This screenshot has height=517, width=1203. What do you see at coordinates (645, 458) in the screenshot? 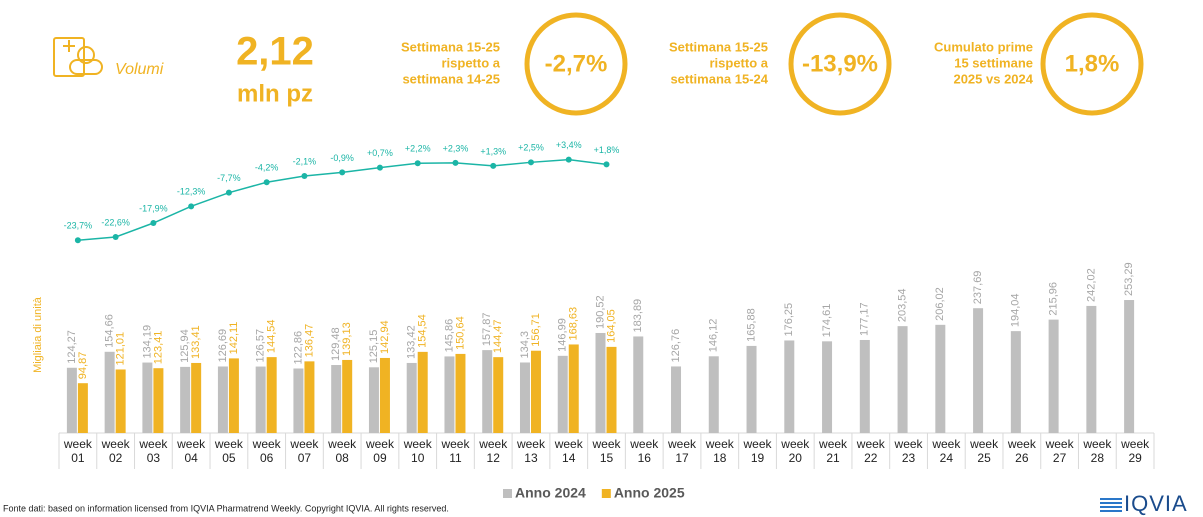
I see `x-tick-label-line: 16` at bounding box center [645, 458].